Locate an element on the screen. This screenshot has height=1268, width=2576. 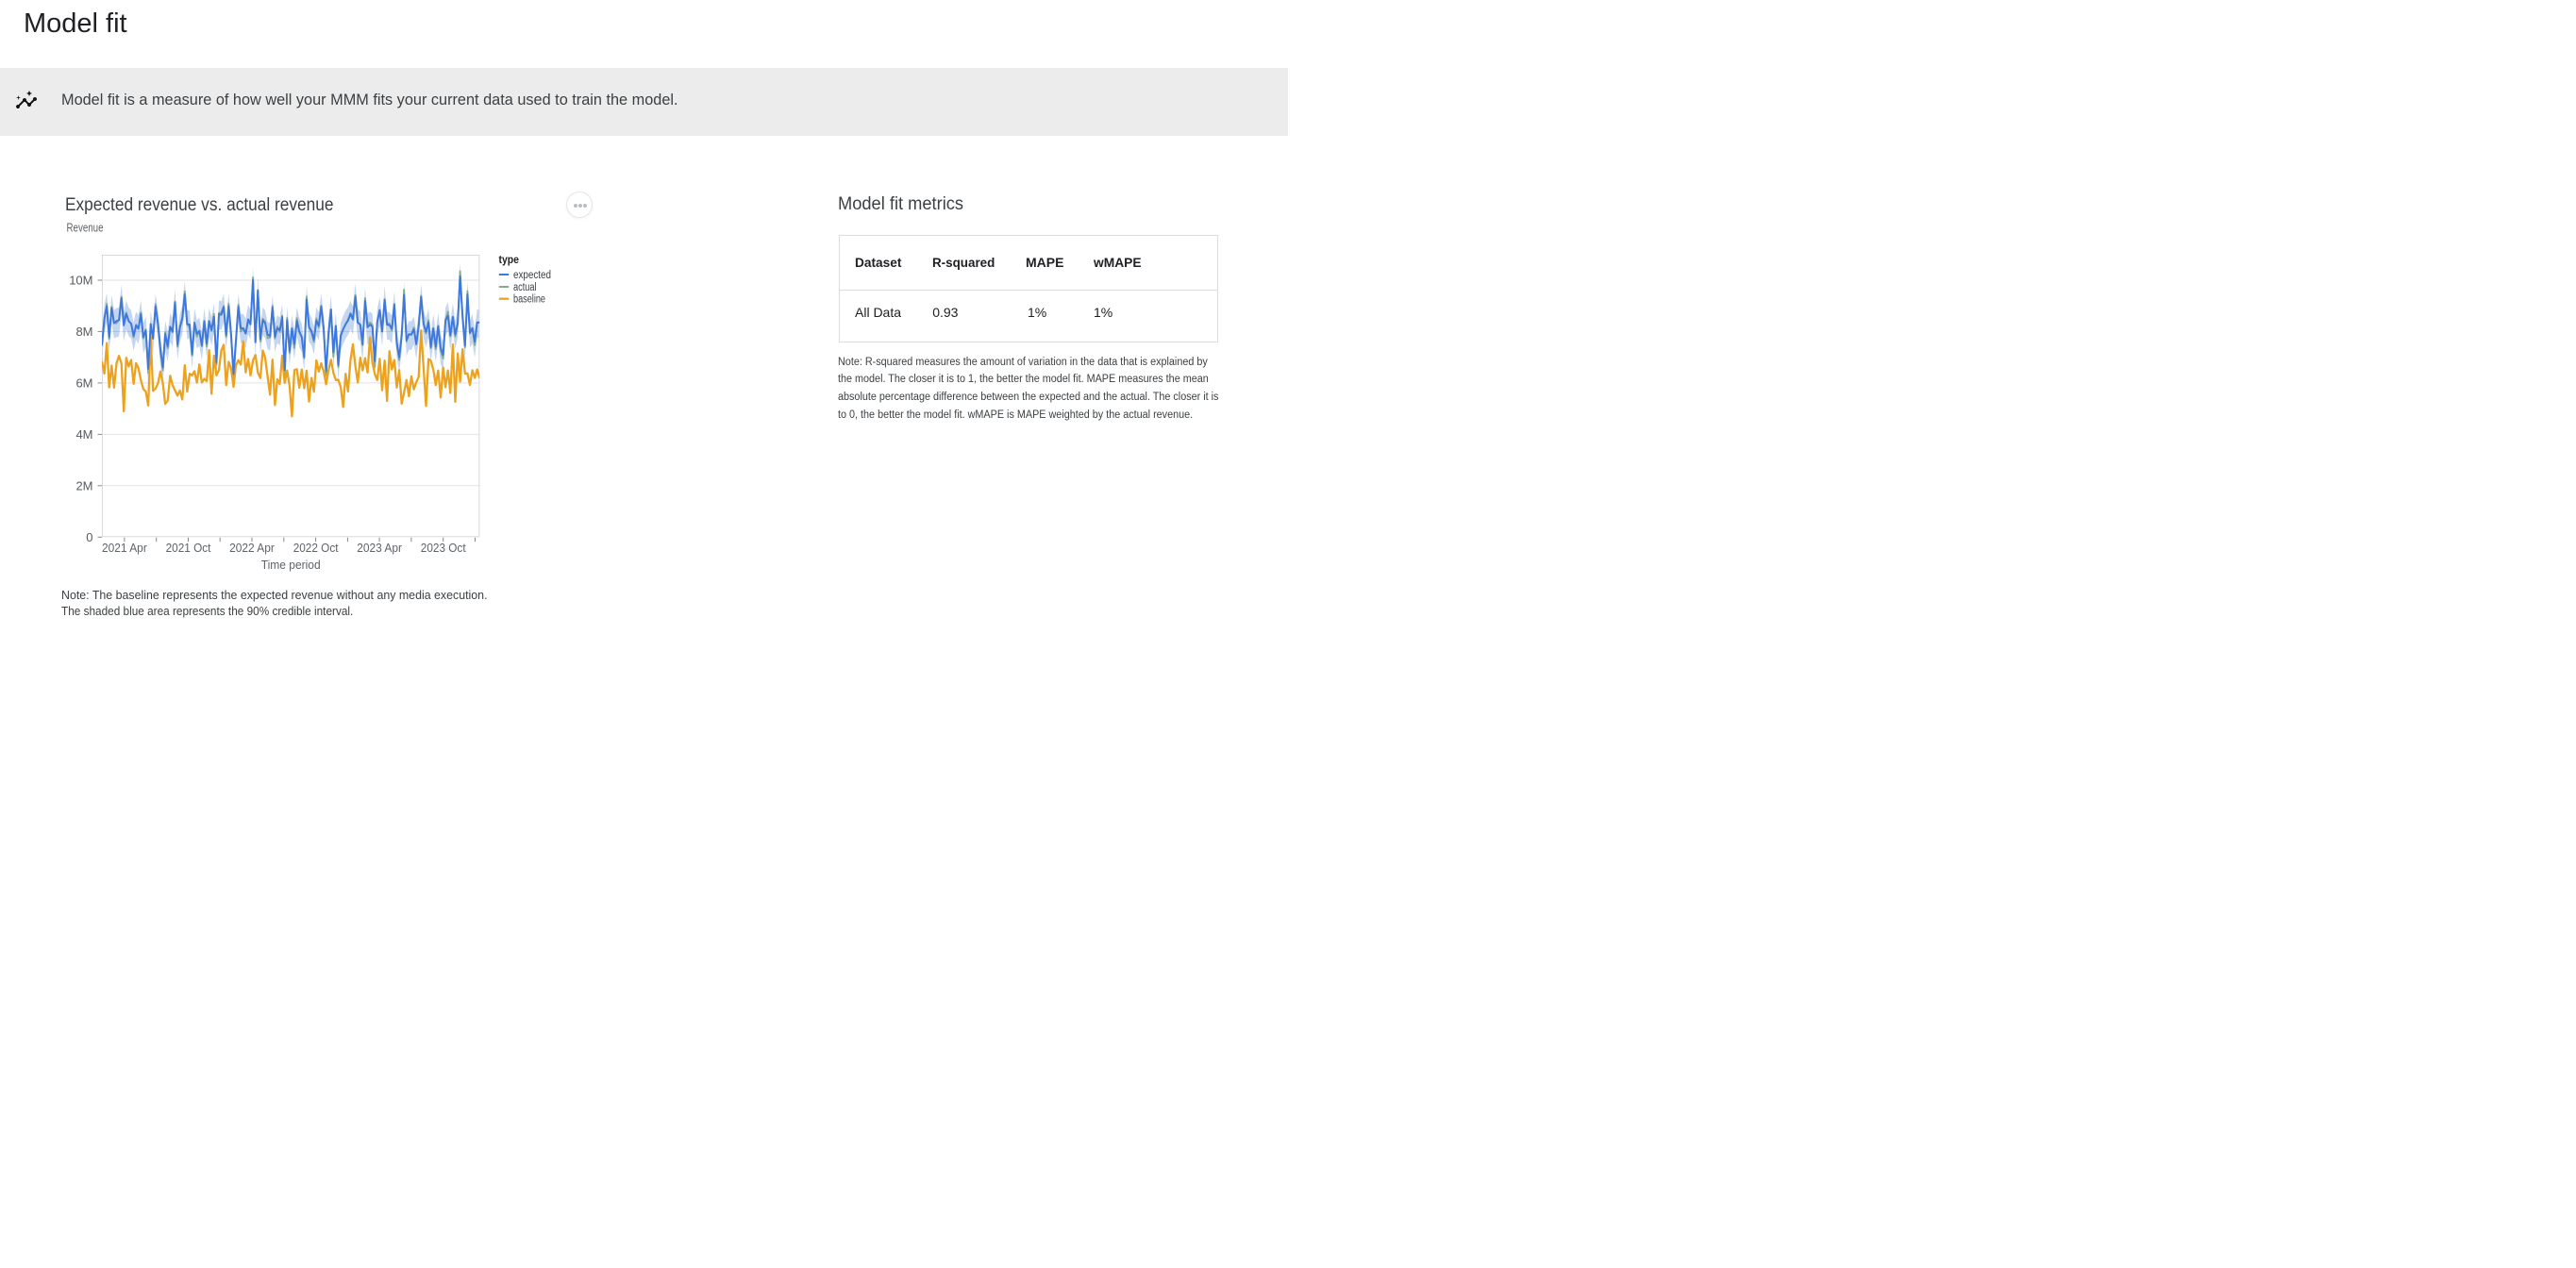
svg-text: 4M is located at coordinates (83, 435).